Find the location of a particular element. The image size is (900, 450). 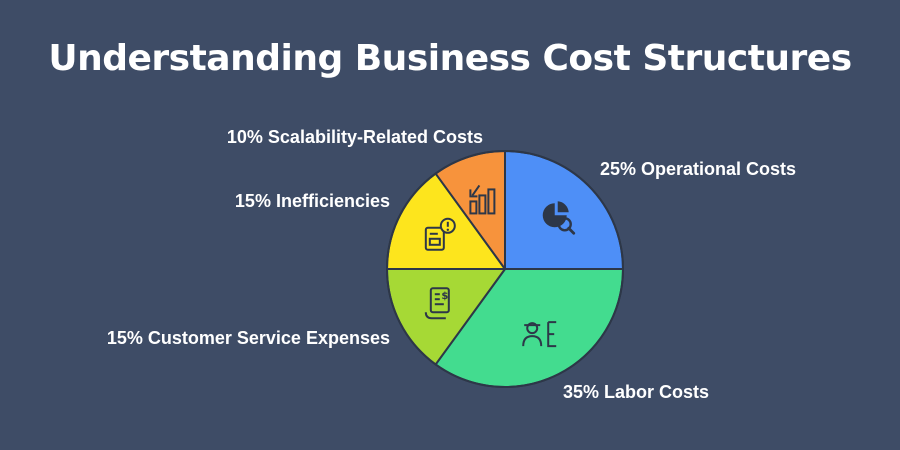

document-alert-icon is located at coordinates (440, 234).